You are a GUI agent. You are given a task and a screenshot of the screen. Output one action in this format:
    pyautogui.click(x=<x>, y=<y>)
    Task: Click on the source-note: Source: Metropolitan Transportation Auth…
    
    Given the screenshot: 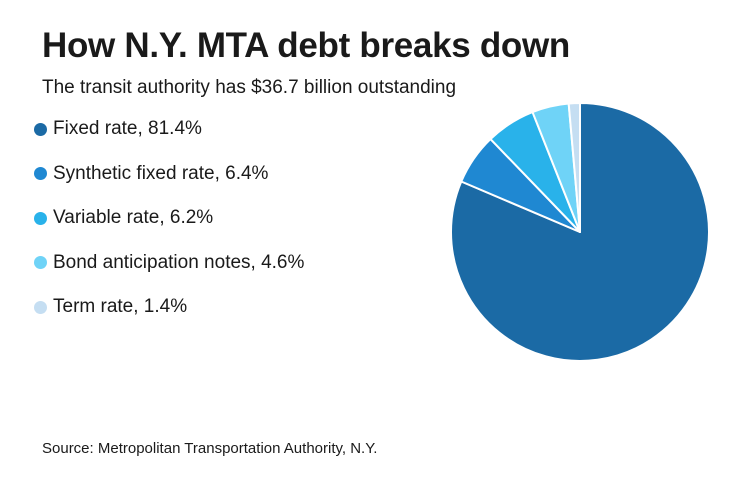 What is the action you would take?
    pyautogui.click(x=210, y=448)
    